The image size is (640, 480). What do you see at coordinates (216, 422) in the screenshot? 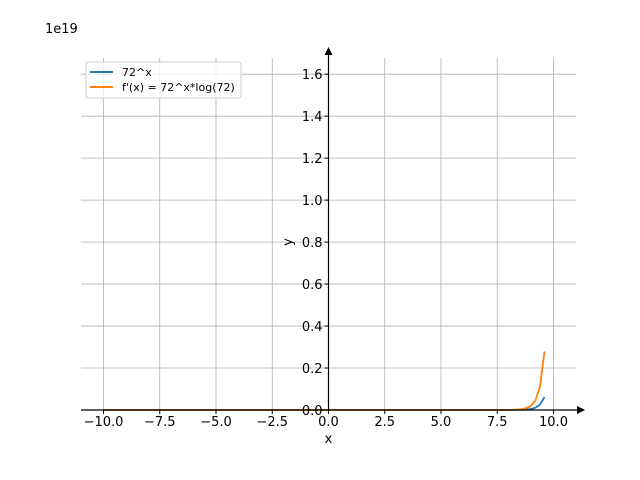
I see `x-tick-label: −5.0` at bounding box center [216, 422].